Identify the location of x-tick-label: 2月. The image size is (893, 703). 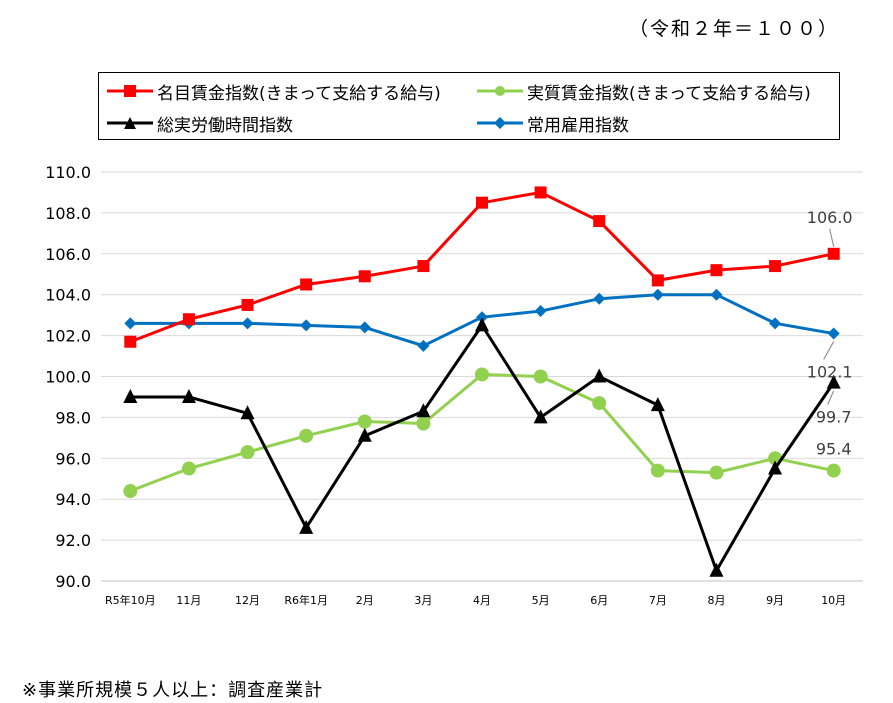
(365, 600).